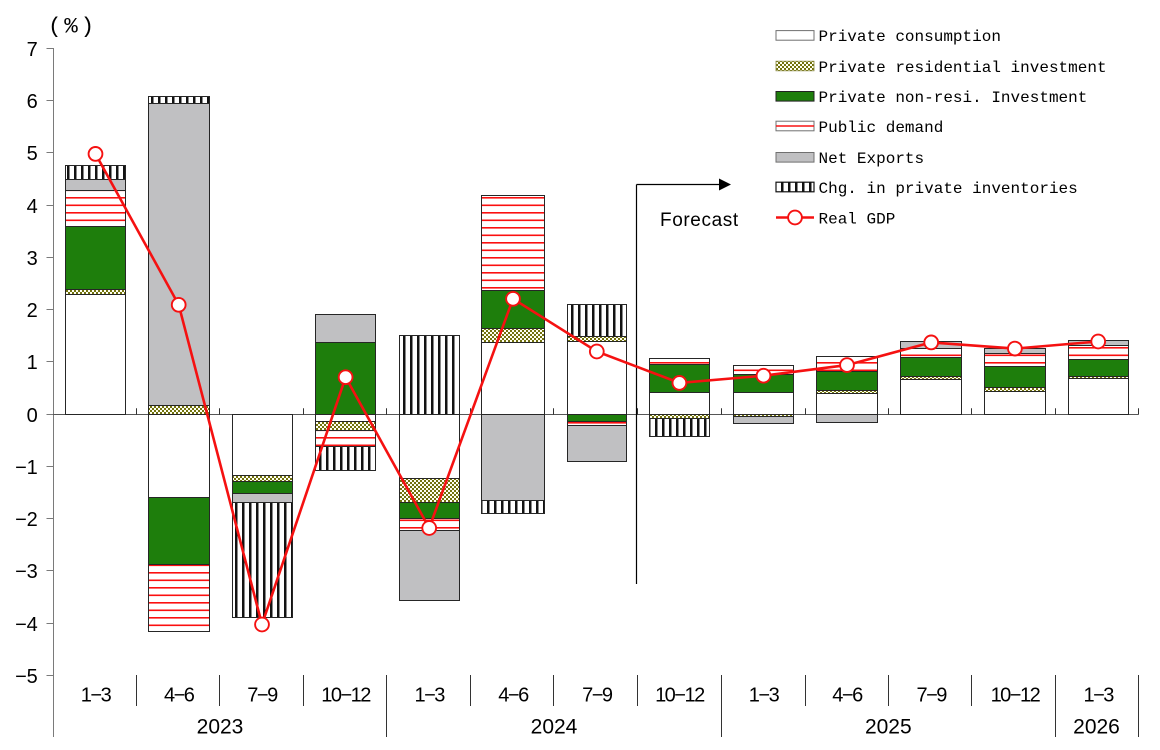  What do you see at coordinates (26, 520) in the screenshot?
I see `svg-text: −2` at bounding box center [26, 520].